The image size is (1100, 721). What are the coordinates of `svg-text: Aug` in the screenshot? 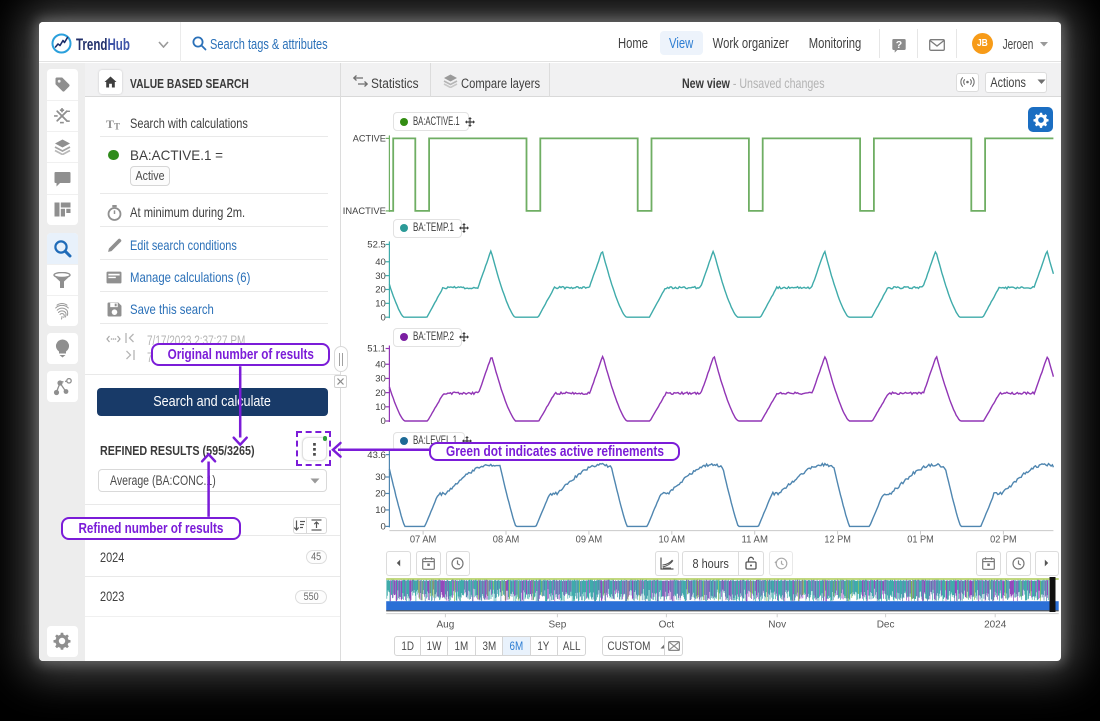 It's located at (446, 625).